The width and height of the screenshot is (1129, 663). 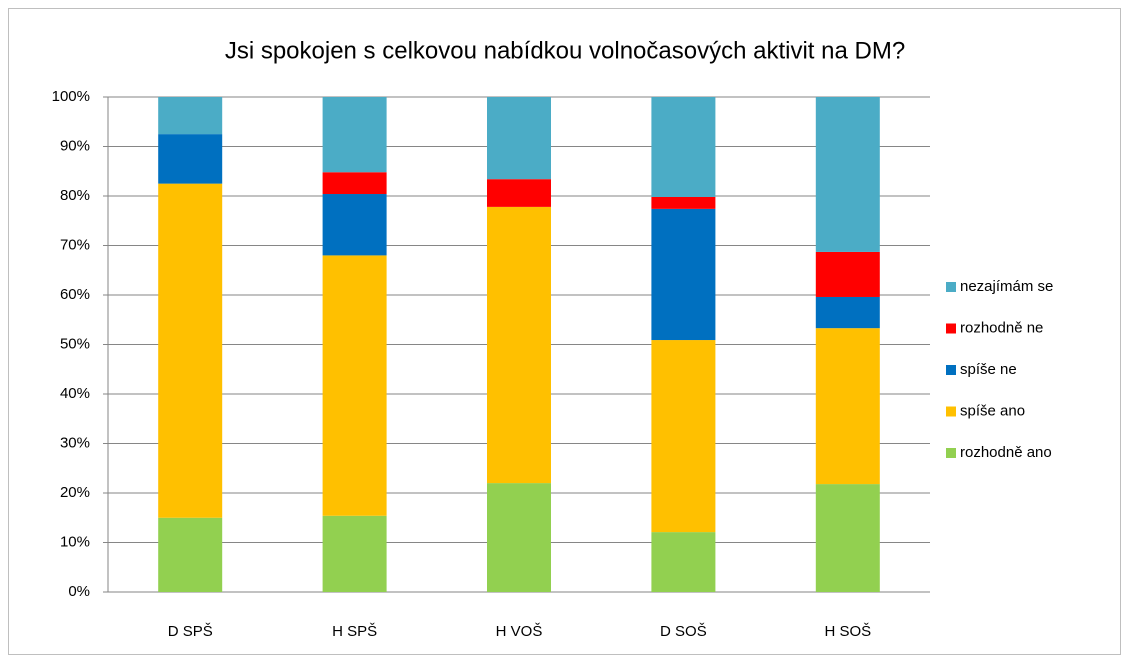 What do you see at coordinates (1006, 286) in the screenshot?
I see `legend-label: nezajímám se` at bounding box center [1006, 286].